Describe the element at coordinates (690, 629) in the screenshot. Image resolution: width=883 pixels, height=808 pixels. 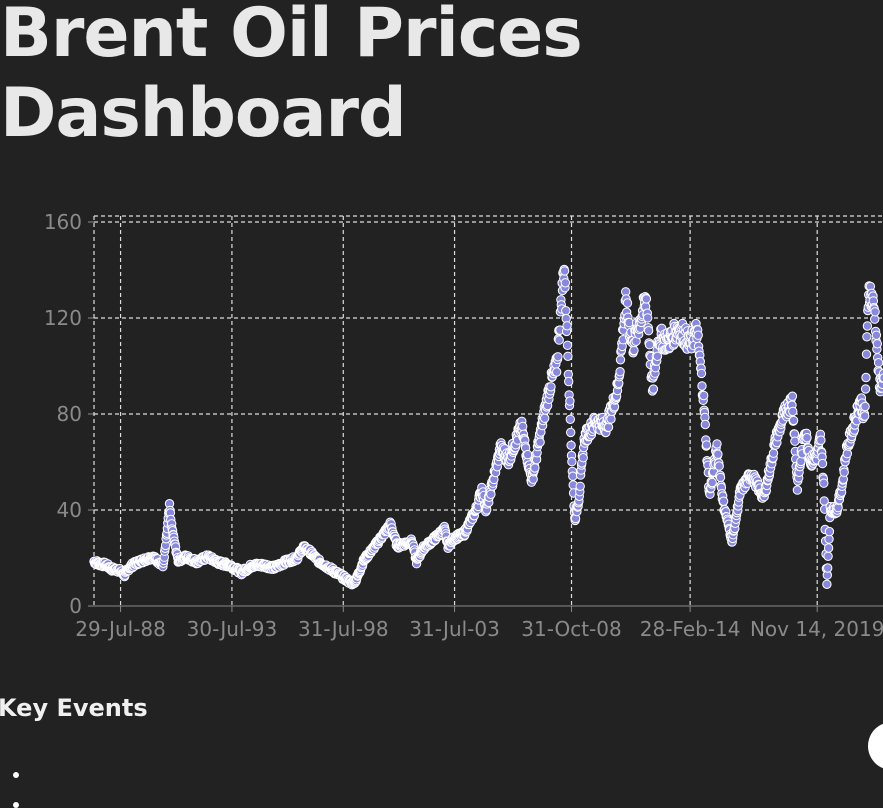
I see `x-tick-label: 28-Feb-14` at that location.